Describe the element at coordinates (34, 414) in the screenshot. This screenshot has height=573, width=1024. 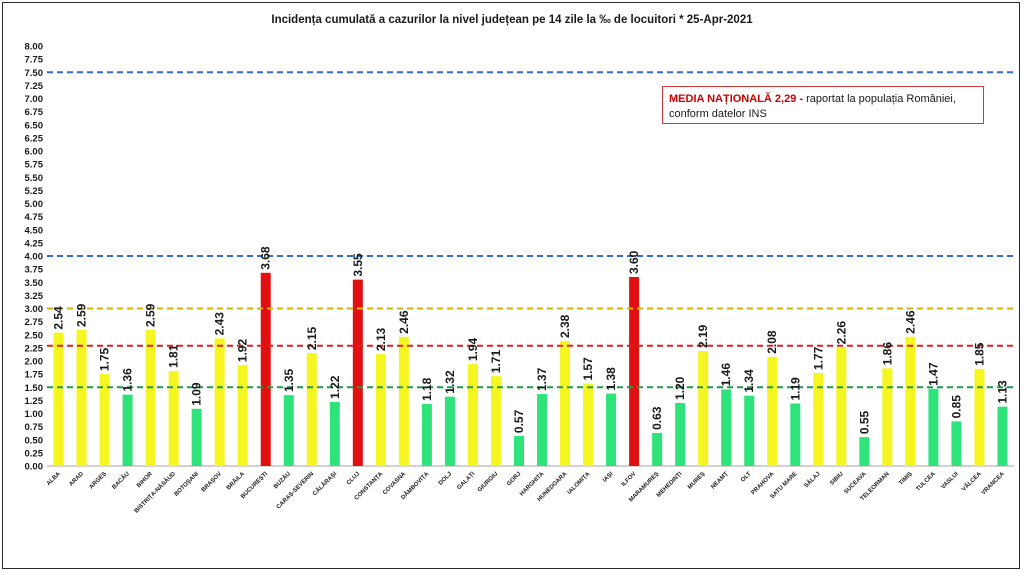
I see `y-tick-label: 1.00` at that location.